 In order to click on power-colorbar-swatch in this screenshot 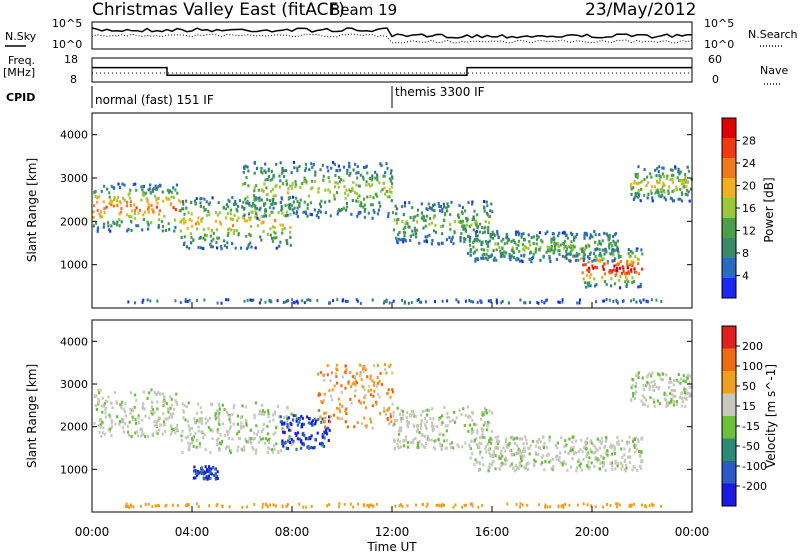, I will do `click(729, 248)`.